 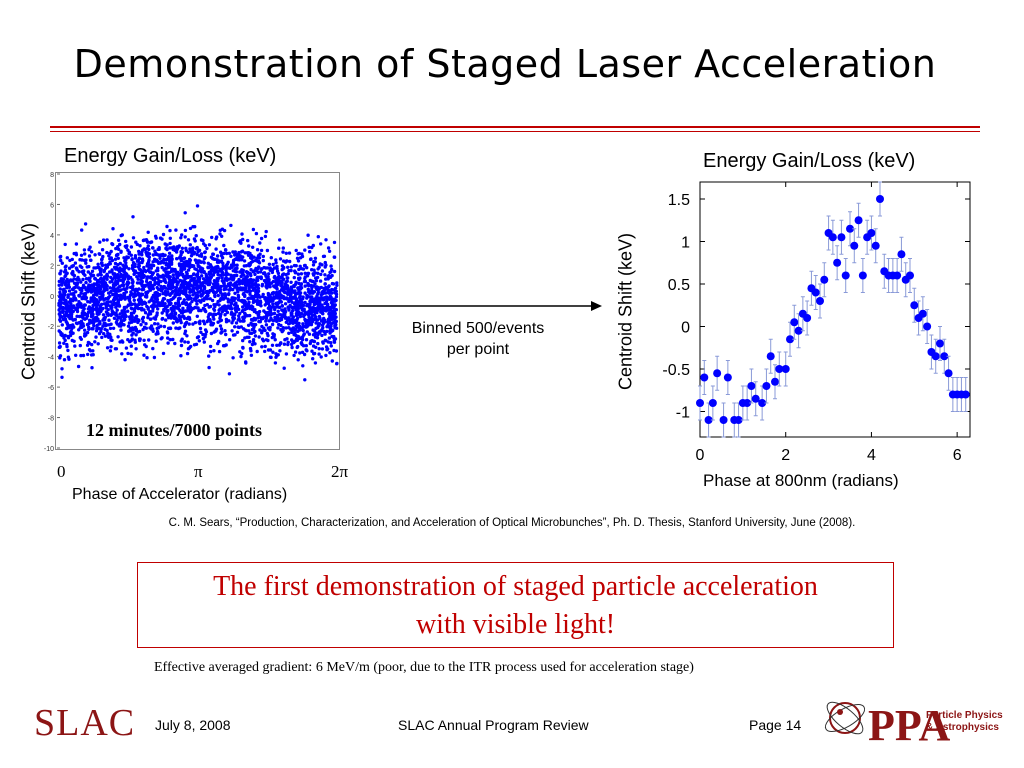 What do you see at coordinates (801, 480) in the screenshot?
I see `right-chart-xlabel: Phase at 800nm (radians)` at bounding box center [801, 480].